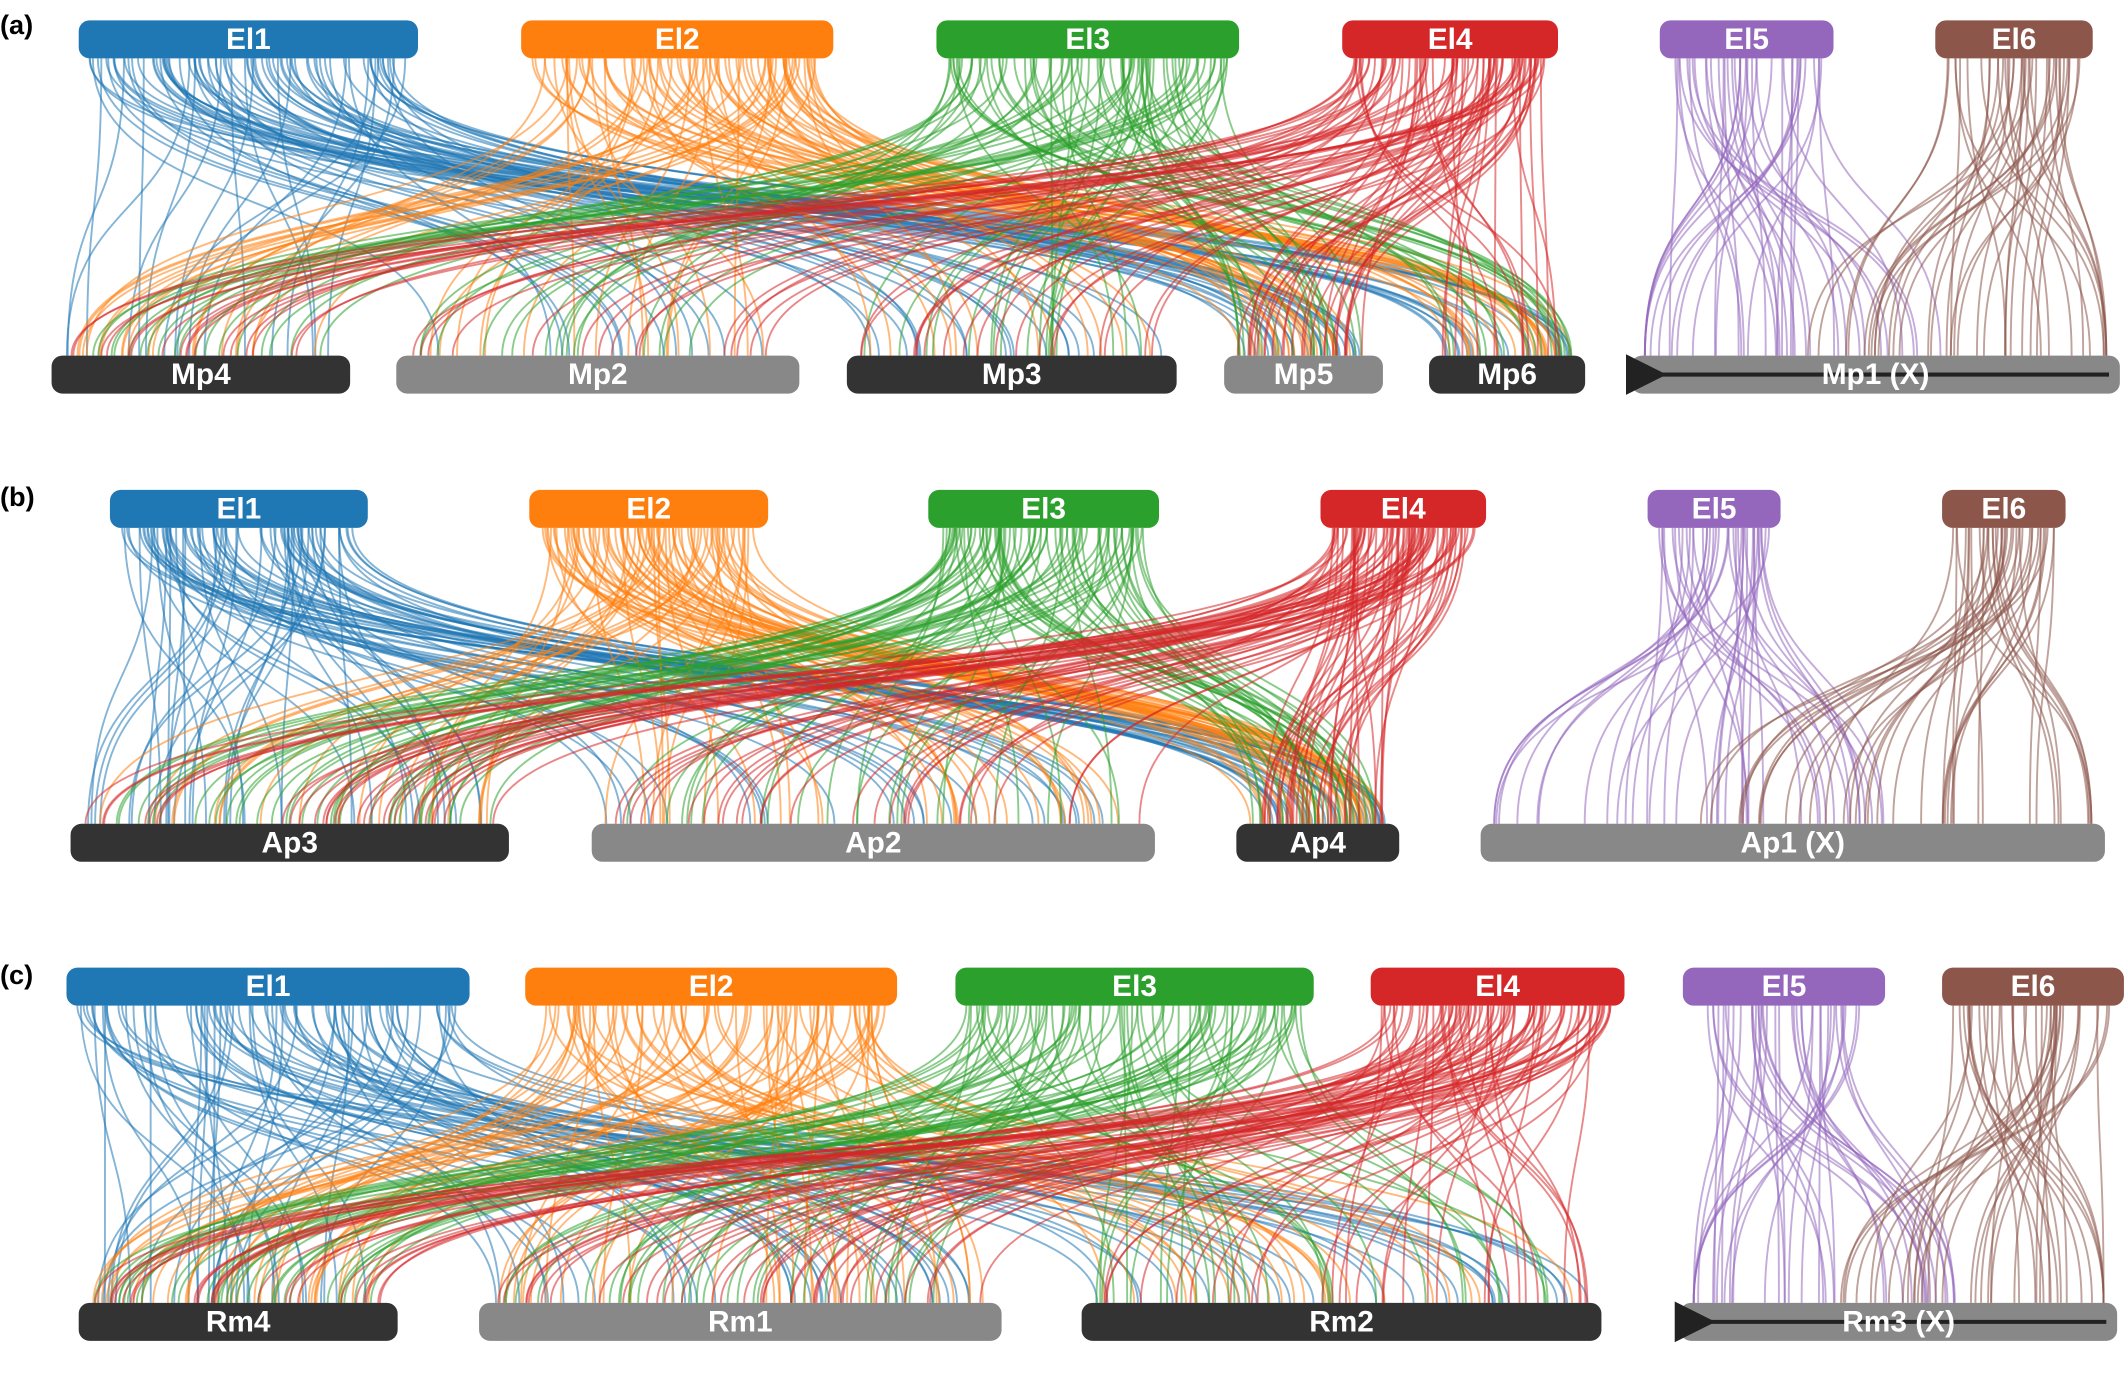 The image size is (2128, 1387). Describe the element at coordinates (1403, 508) in the screenshot. I see `top-block-label: El4` at that location.